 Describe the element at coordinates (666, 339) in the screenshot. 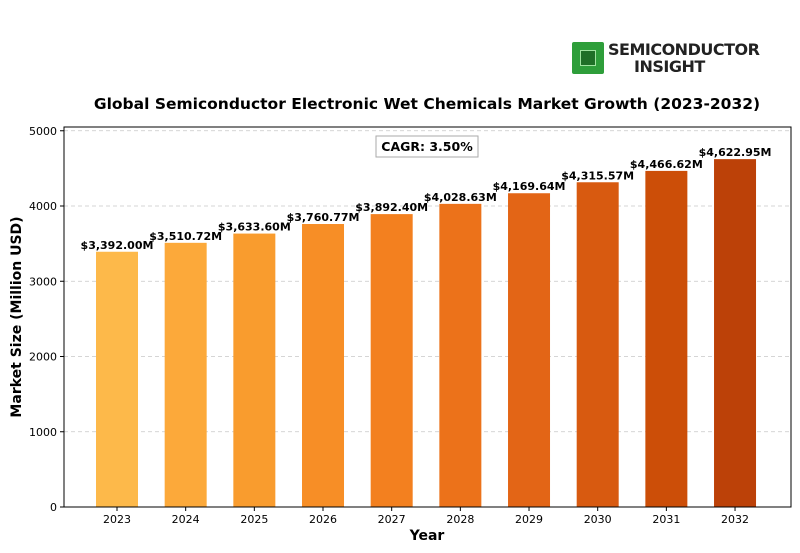

I see `bar-2031` at that location.